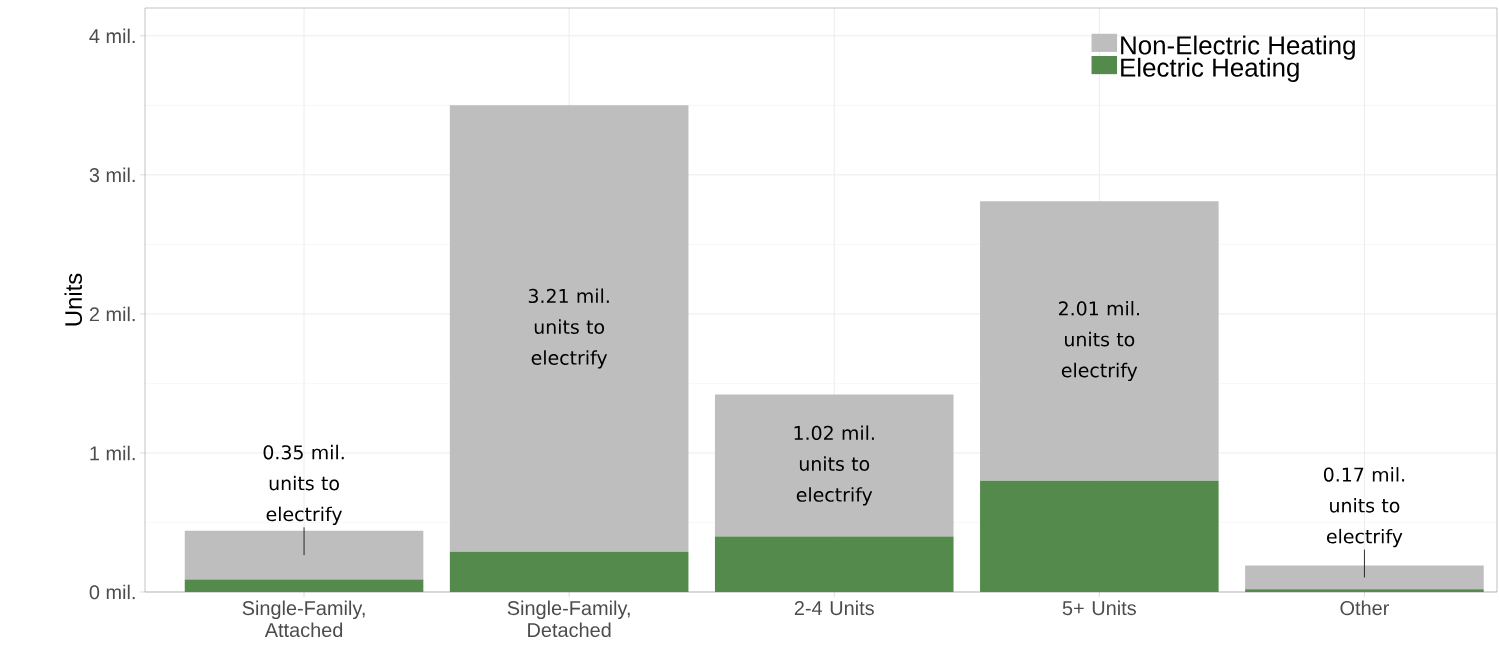  I want to click on x-tick-label: 5+ Units, so click(1099, 608).